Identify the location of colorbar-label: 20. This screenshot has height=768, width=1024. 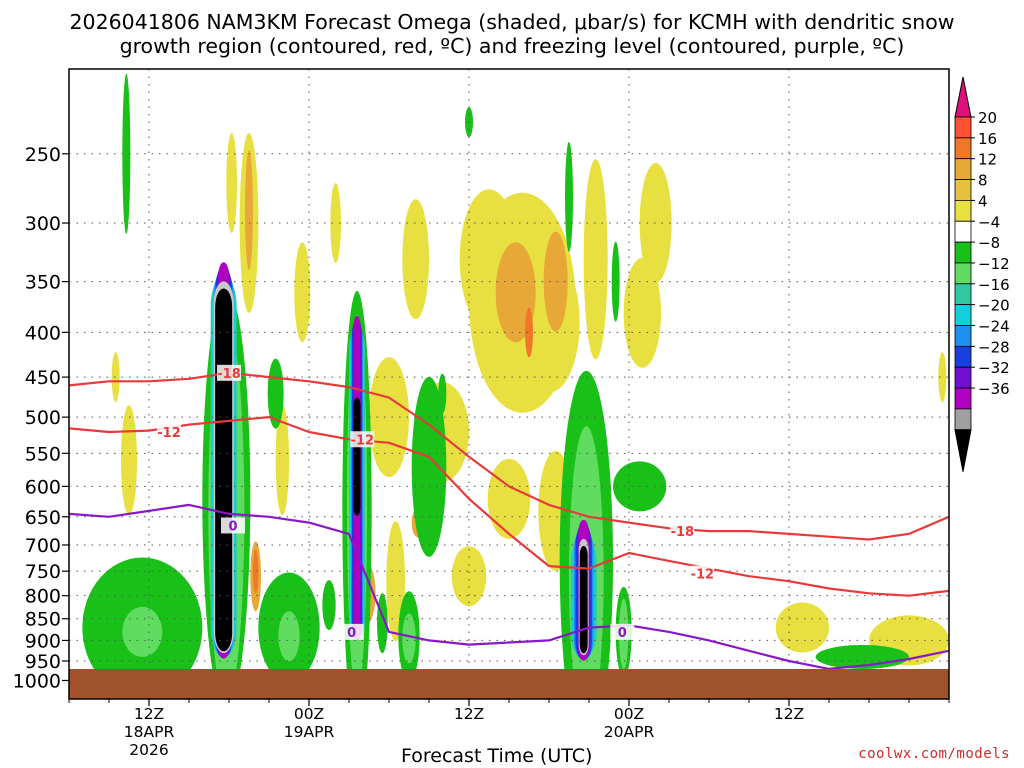
(987, 118).